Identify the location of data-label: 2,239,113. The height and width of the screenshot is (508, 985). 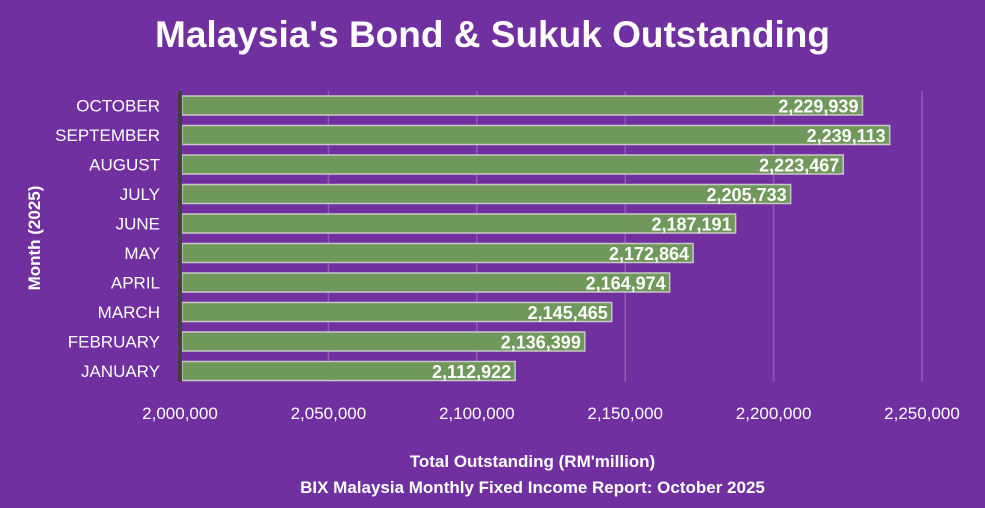
(846, 136).